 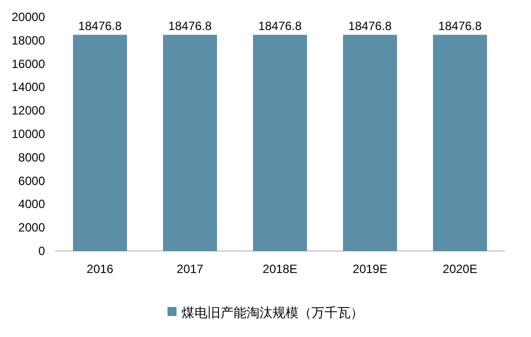 What do you see at coordinates (29, 17) in the screenshot?
I see `y-tick-label: 20000` at bounding box center [29, 17].